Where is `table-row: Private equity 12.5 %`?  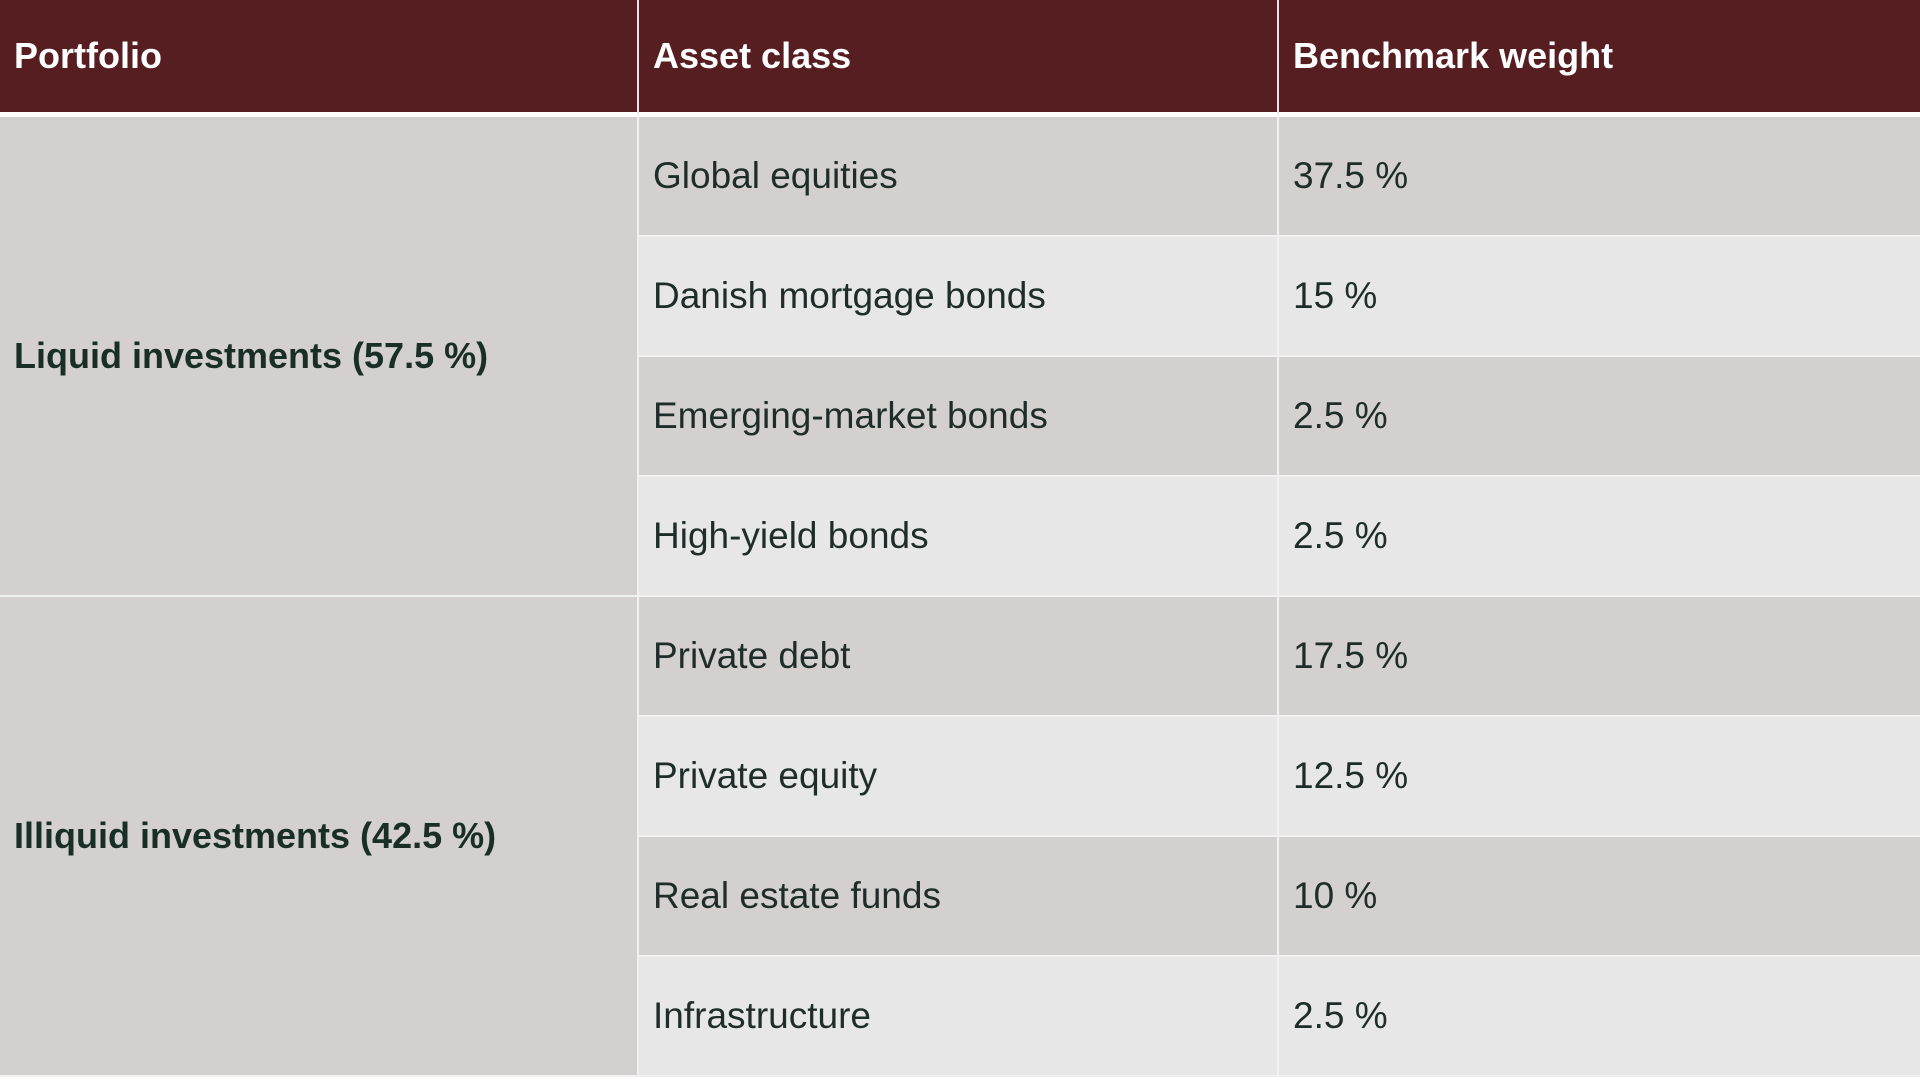 table-row: Private equity 12.5 % is located at coordinates (960, 777).